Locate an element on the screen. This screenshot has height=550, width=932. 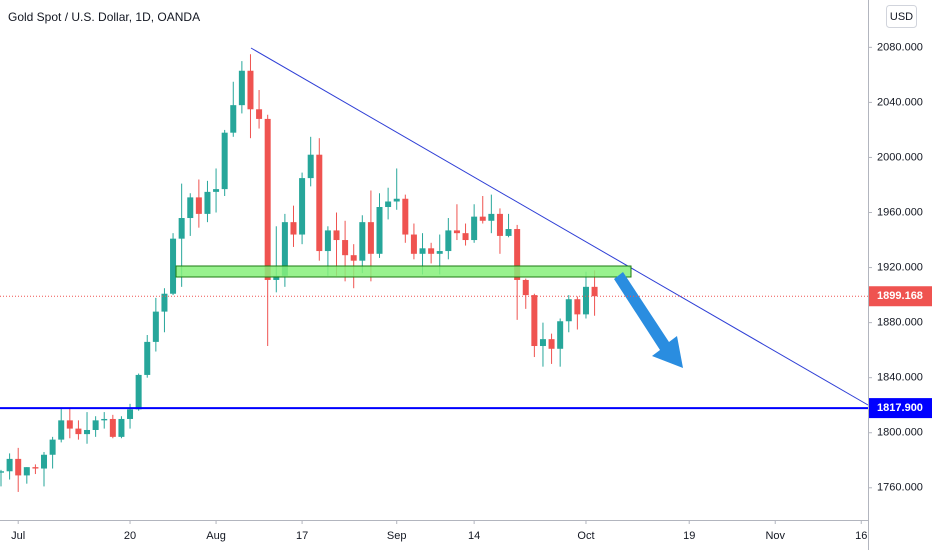
y-tick-label: 1840.000 is located at coordinates (900, 378).